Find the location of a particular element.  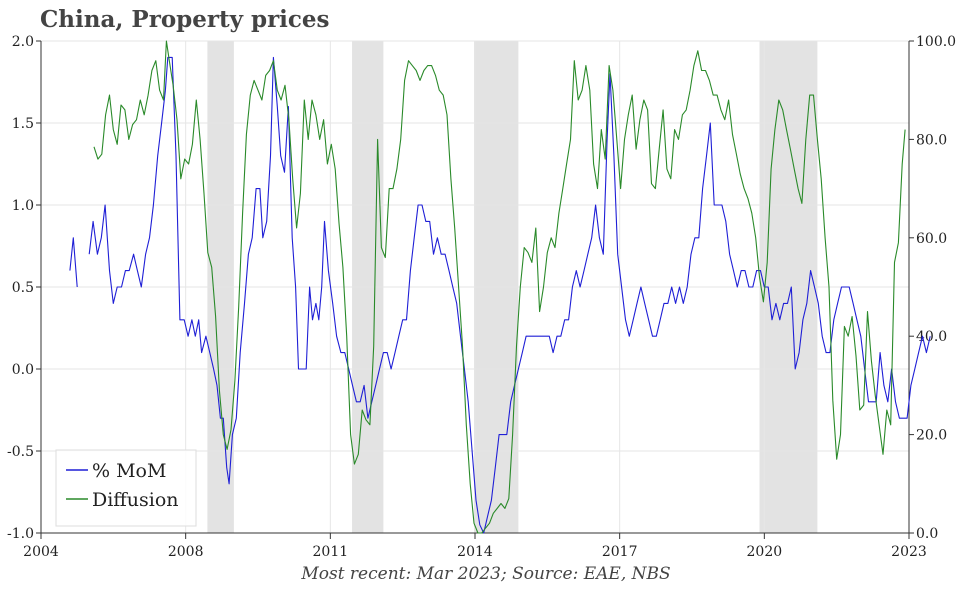

x-tick-label-6: 2023 is located at coordinates (909, 552).